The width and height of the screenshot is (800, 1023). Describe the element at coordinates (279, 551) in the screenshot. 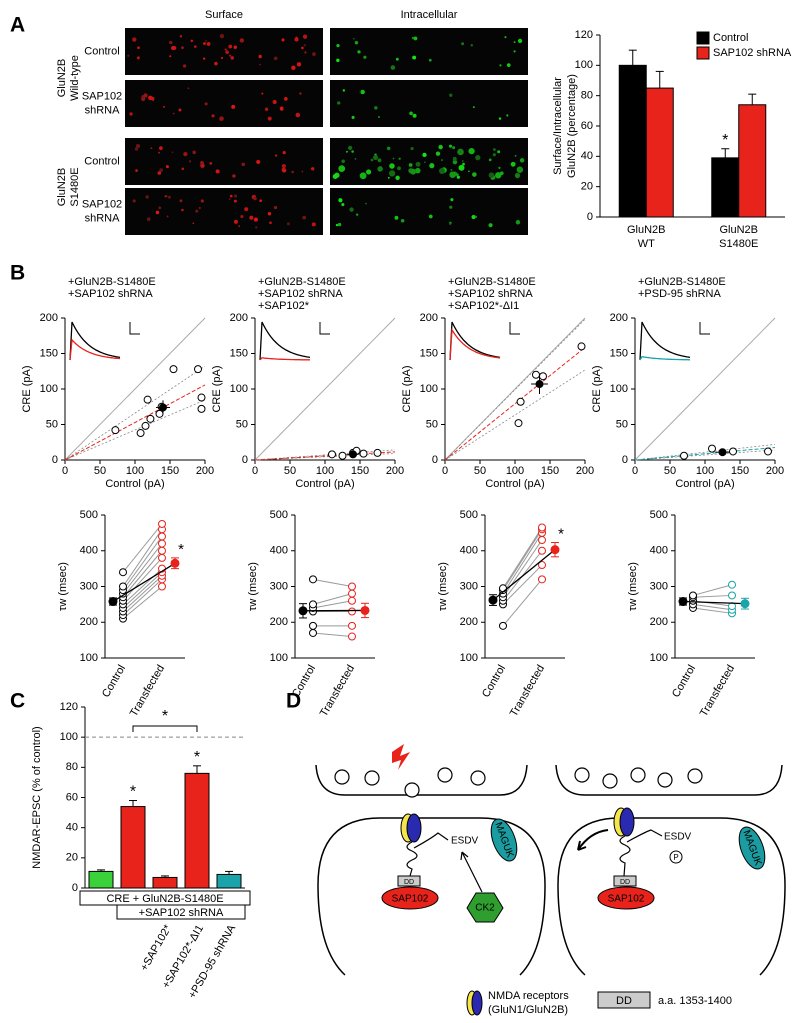

I see `y-tick-label: 400` at that location.